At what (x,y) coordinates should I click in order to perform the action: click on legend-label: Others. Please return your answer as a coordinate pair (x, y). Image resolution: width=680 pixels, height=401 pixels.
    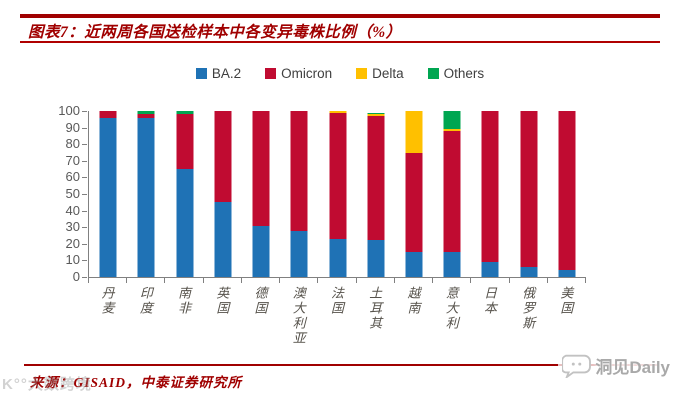
    Looking at the image, I should click on (464, 73).